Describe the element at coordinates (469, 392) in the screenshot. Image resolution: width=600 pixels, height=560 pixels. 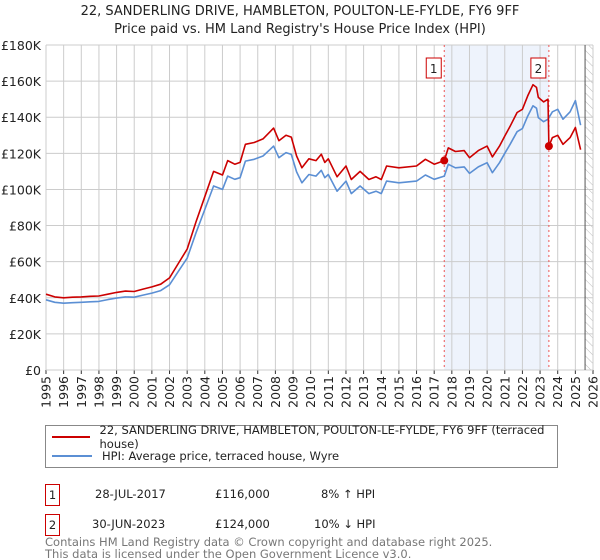
I see `x-tick-label: 2019` at that location.